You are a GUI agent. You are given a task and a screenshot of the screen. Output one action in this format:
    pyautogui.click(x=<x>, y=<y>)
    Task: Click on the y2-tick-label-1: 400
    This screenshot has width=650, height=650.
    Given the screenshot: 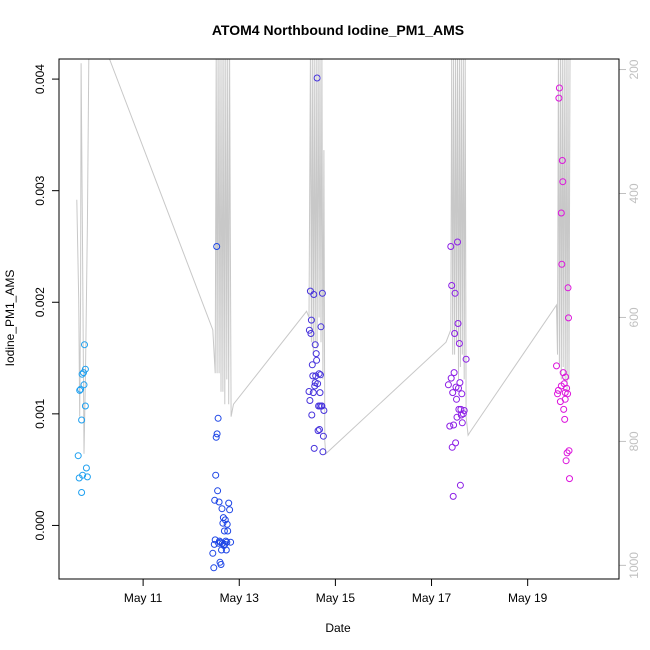 What is the action you would take?
    pyautogui.click(x=634, y=193)
    